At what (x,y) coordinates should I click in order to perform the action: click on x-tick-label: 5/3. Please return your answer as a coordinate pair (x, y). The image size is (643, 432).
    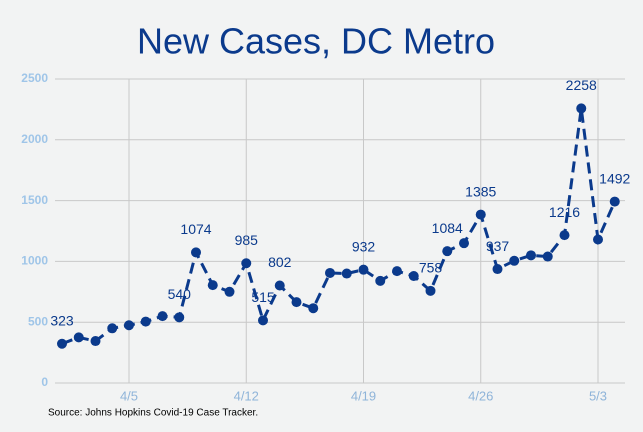
    Looking at the image, I should click on (598, 395).